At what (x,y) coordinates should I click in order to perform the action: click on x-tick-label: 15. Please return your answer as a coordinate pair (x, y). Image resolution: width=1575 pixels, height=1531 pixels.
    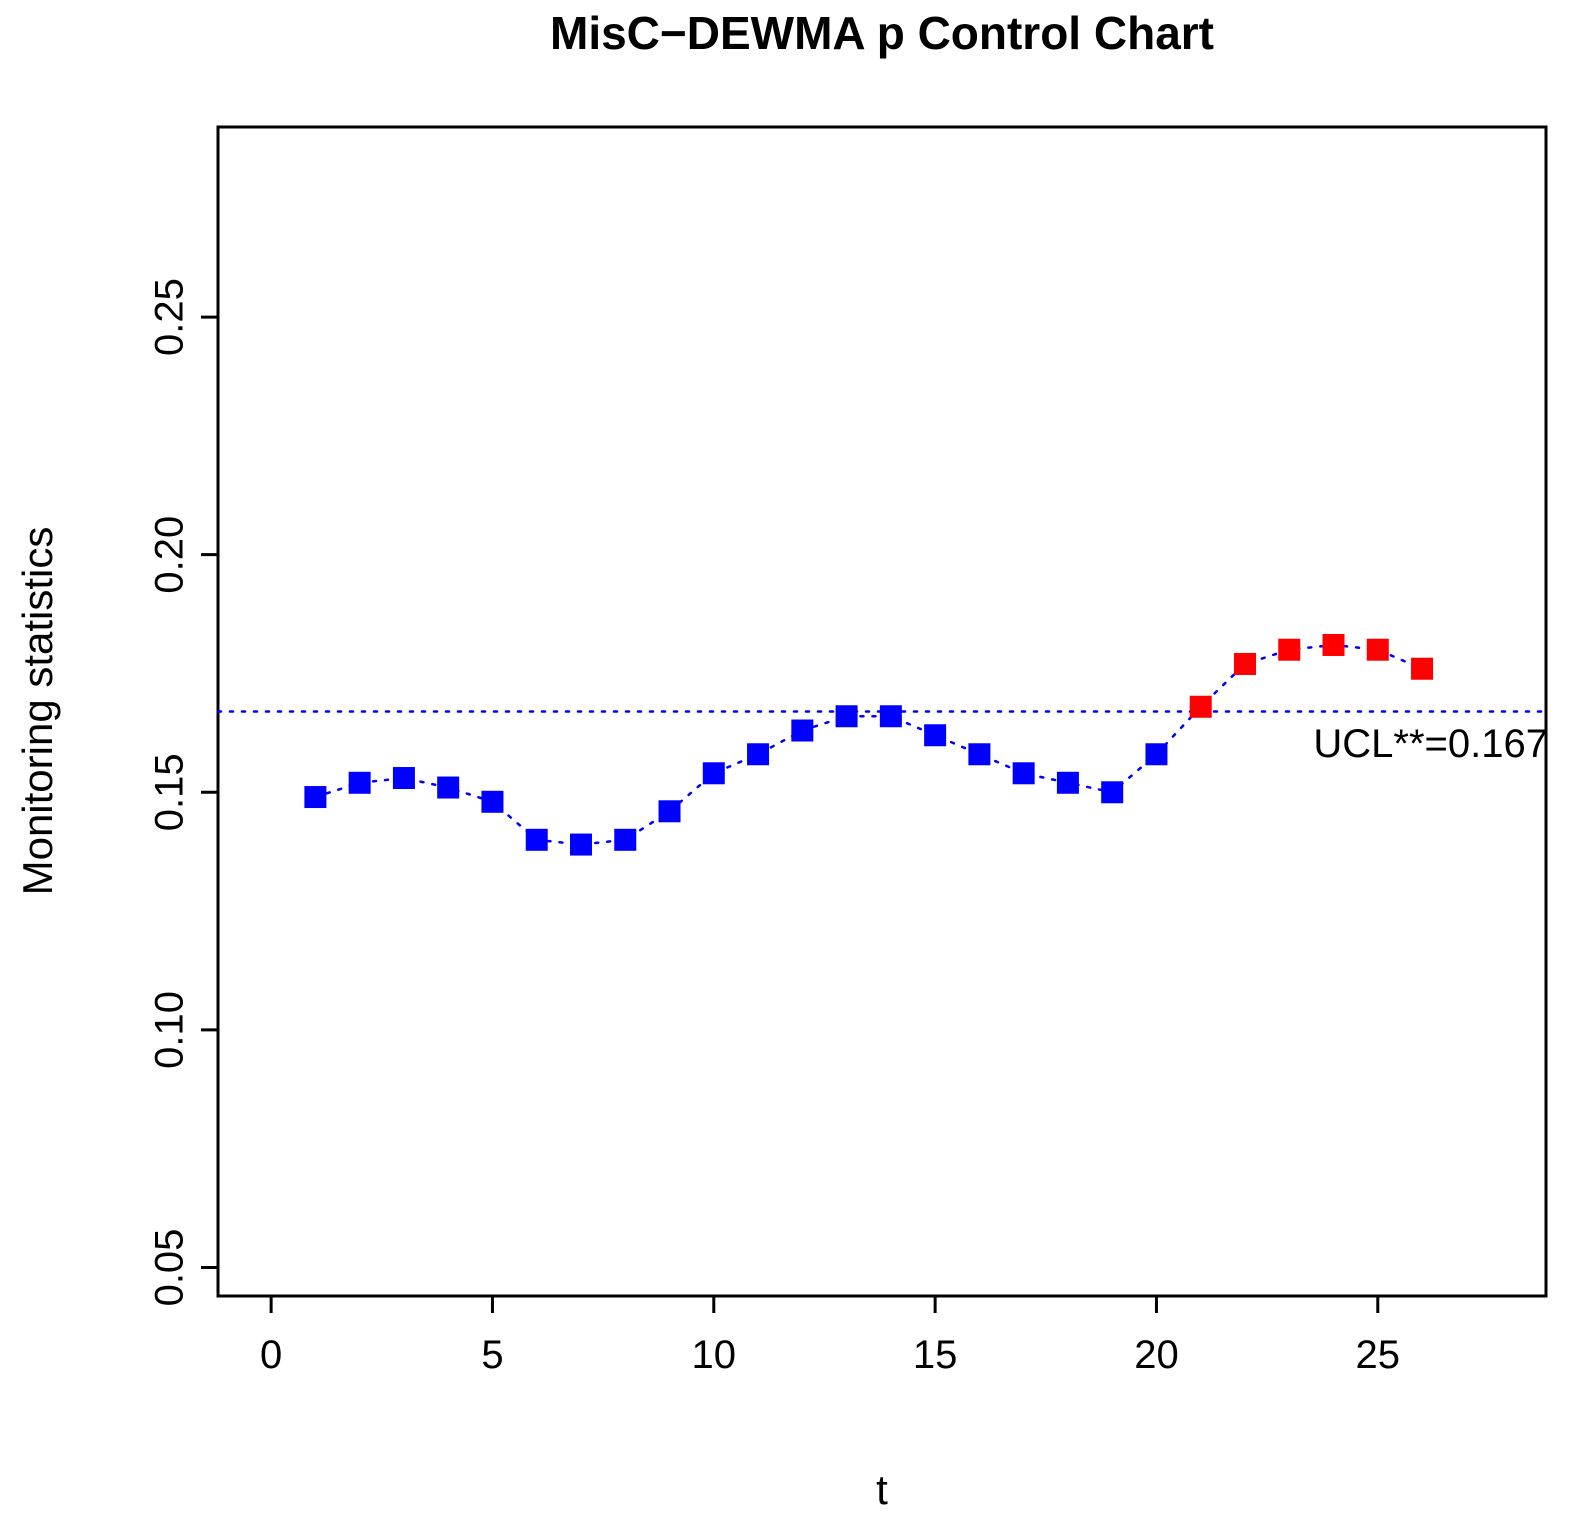
    Looking at the image, I should click on (935, 1355).